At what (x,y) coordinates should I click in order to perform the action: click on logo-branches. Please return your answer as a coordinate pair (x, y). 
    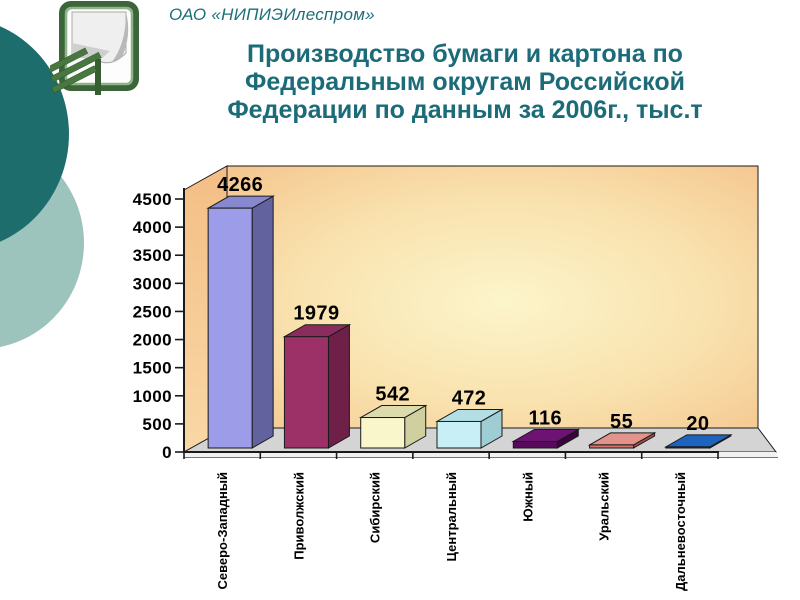
    Looking at the image, I should click on (76, 70).